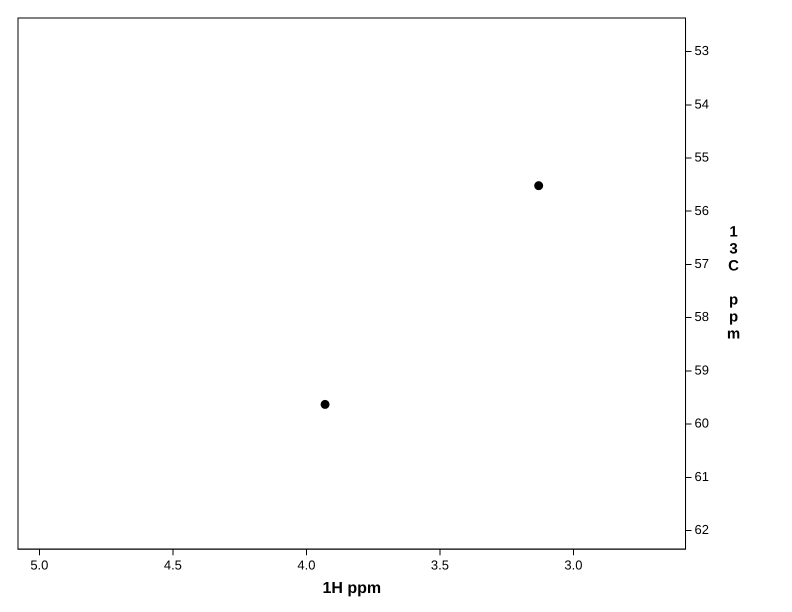  Describe the element at coordinates (702, 370) in the screenshot. I see `y-tick-label: 59` at that location.